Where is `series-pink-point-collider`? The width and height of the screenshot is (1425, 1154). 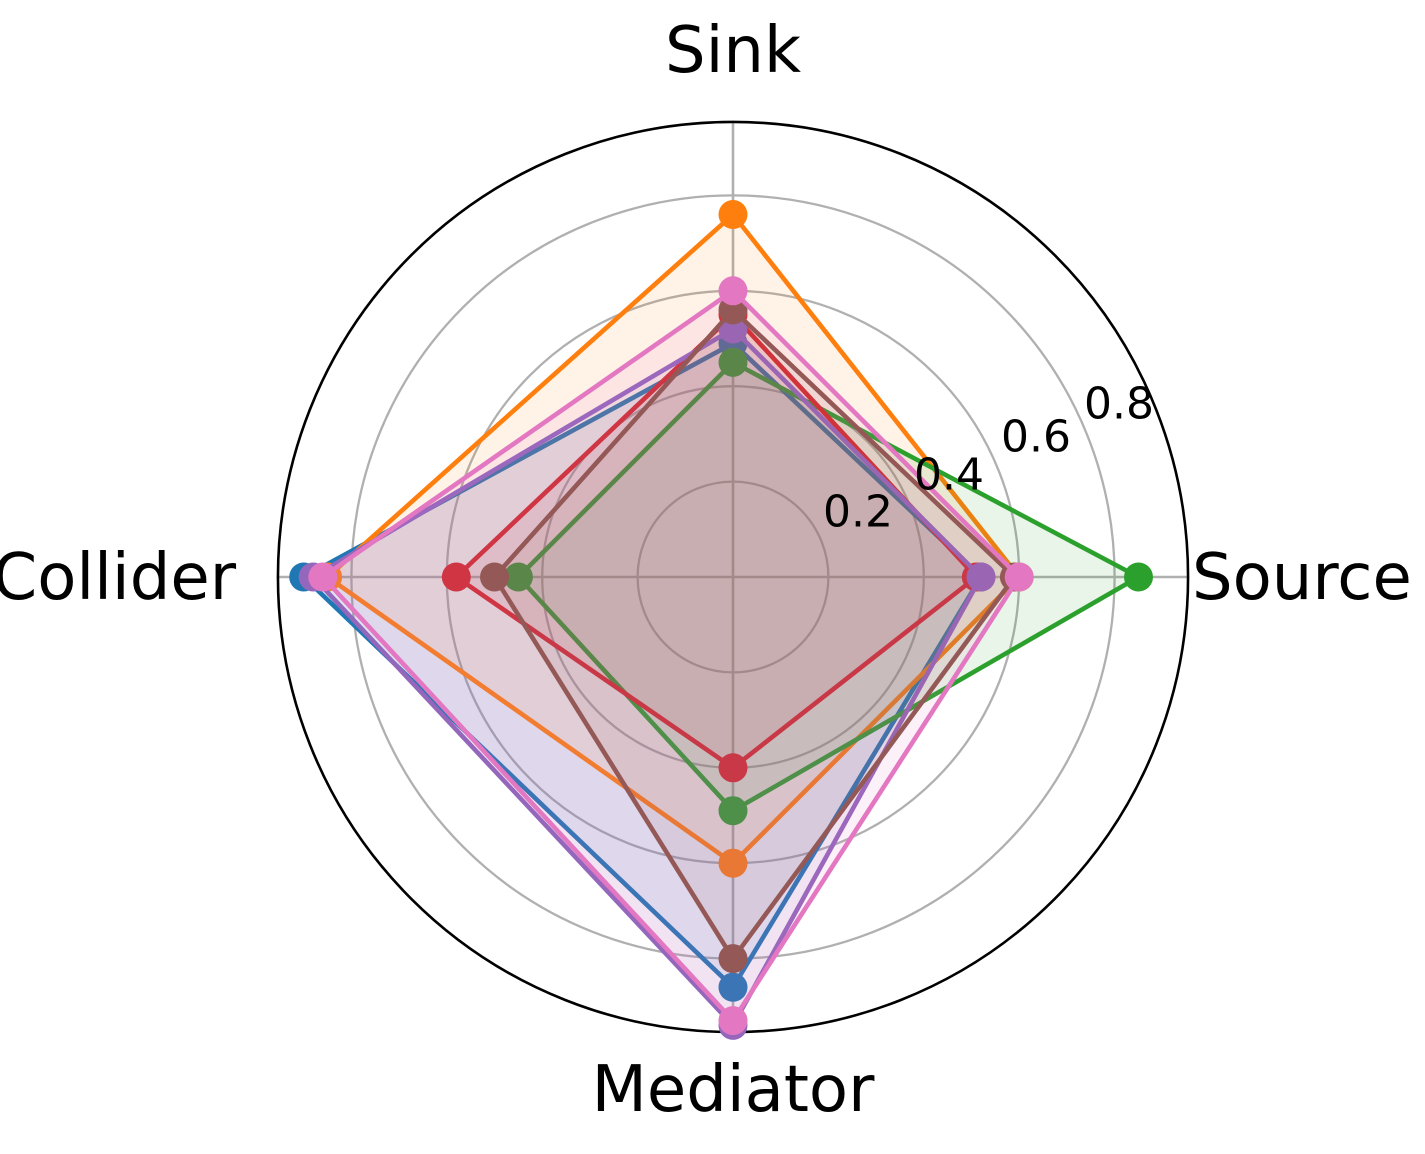
series-pink-point-collider is located at coordinates (323, 577).